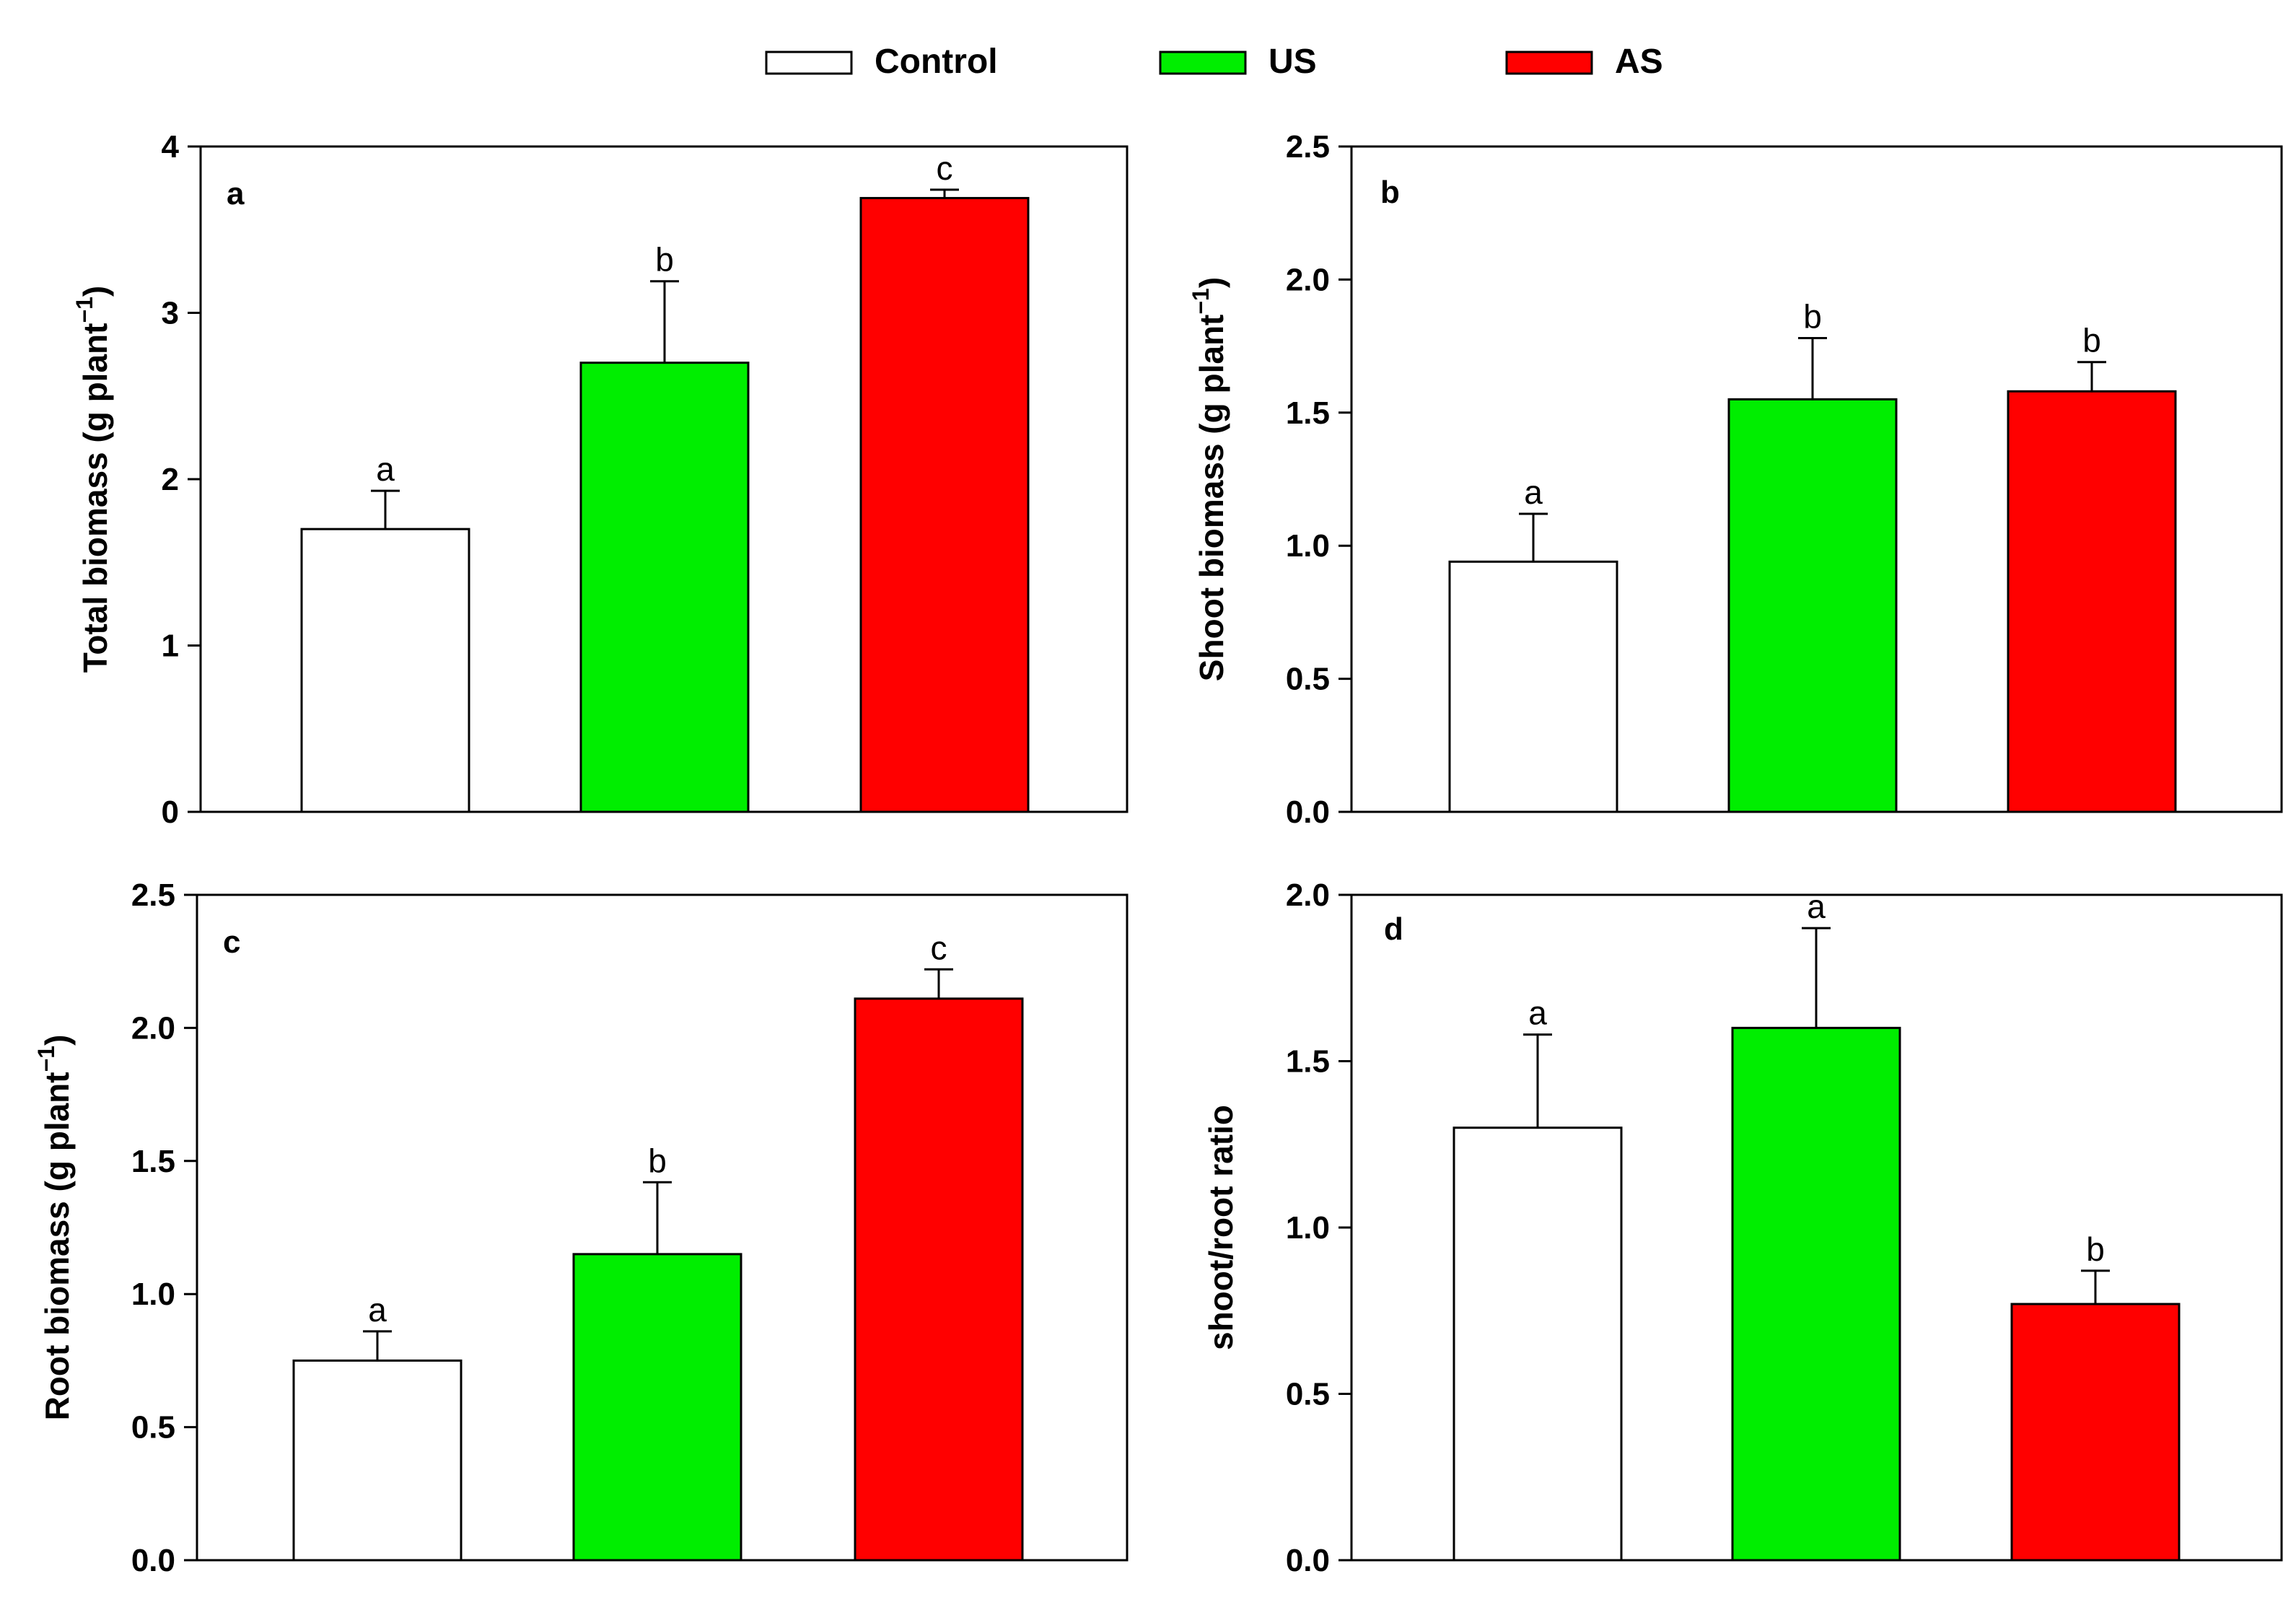  Describe the element at coordinates (170, 646) in the screenshot. I see `y-tick-label: 1` at that location.